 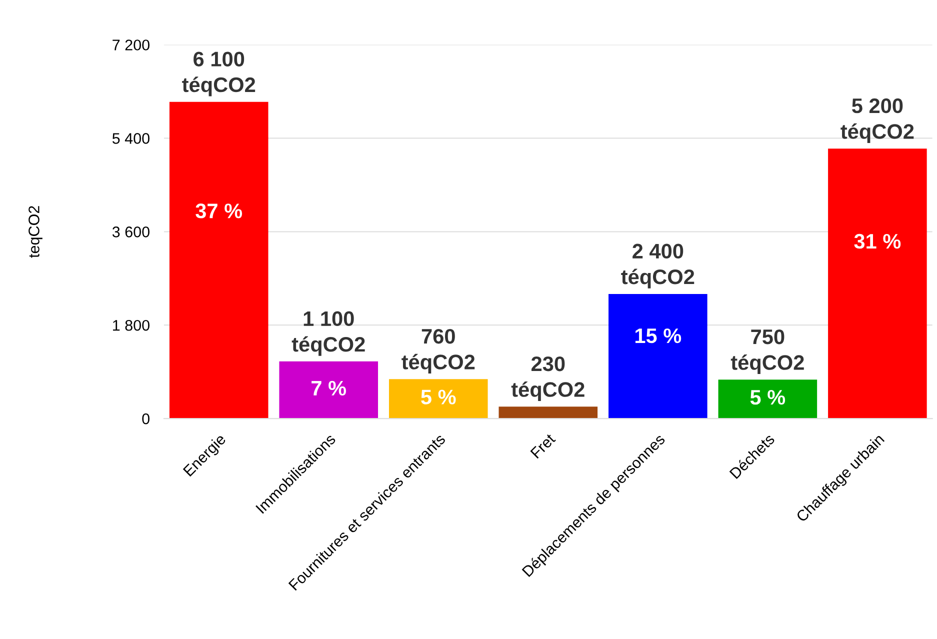 What do you see at coordinates (146, 418) in the screenshot?
I see `y-tick-label: 0` at bounding box center [146, 418].